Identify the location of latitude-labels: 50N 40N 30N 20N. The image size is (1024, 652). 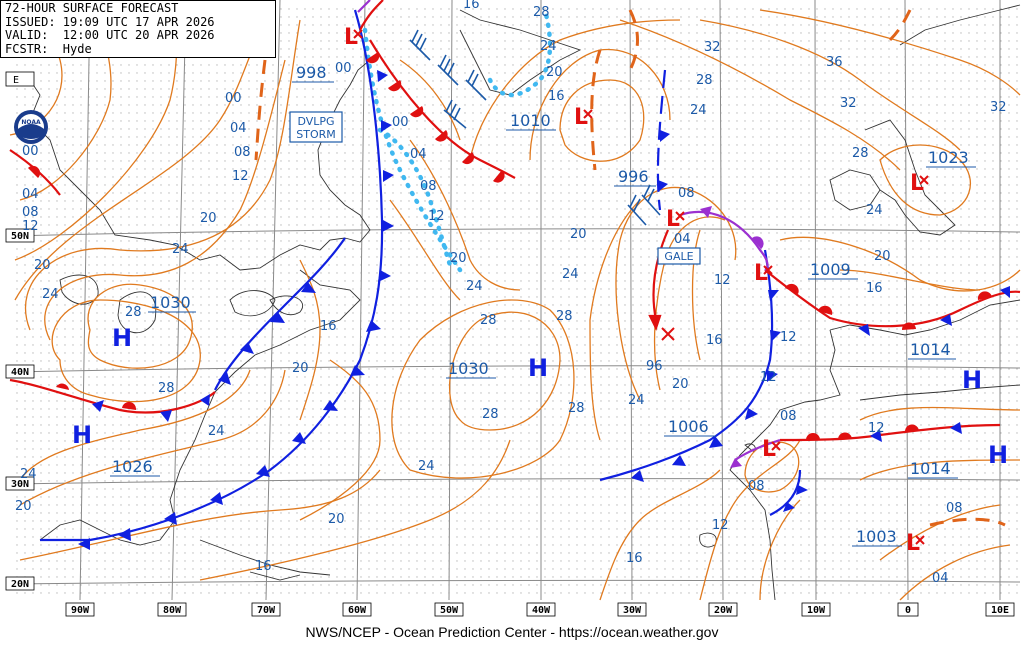
(20, 409).